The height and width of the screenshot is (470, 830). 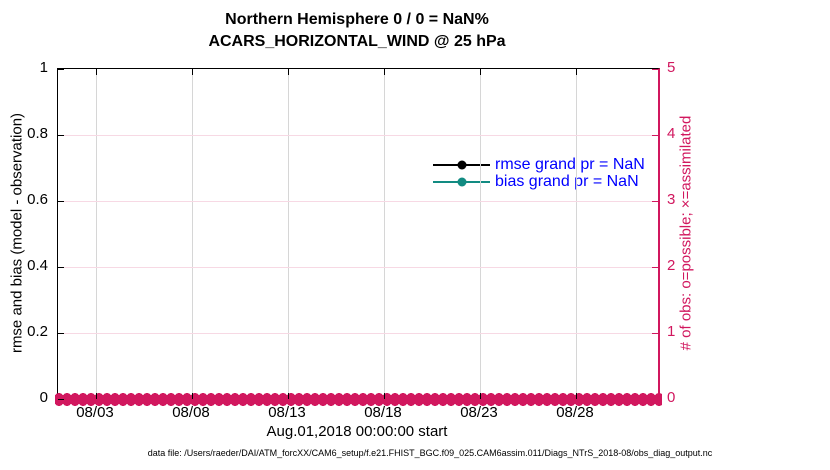 I want to click on rmse-marker-icon, so click(x=461, y=164).